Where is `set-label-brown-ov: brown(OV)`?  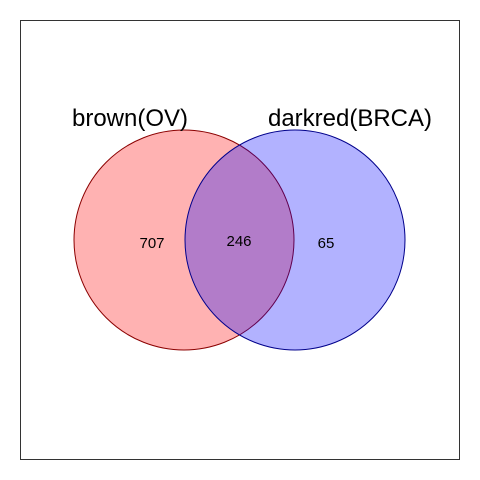 set-label-brown-ov: brown(OV) is located at coordinates (130, 118).